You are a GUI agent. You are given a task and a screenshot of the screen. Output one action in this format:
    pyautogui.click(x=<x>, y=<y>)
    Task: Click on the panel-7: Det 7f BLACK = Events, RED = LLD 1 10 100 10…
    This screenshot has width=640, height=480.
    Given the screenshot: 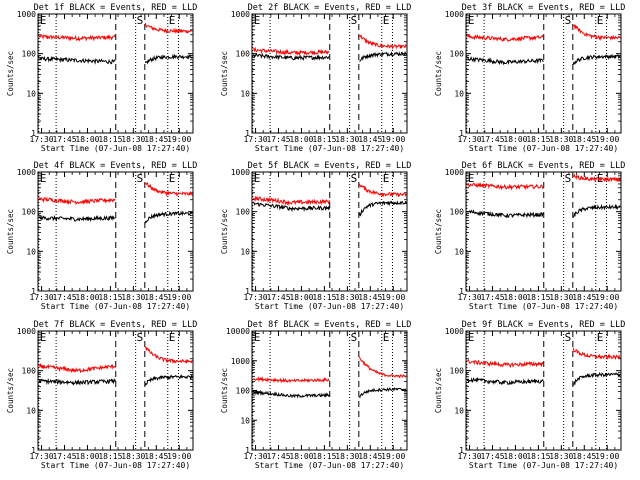 What is the action you would take?
    pyautogui.click(x=101, y=395)
    